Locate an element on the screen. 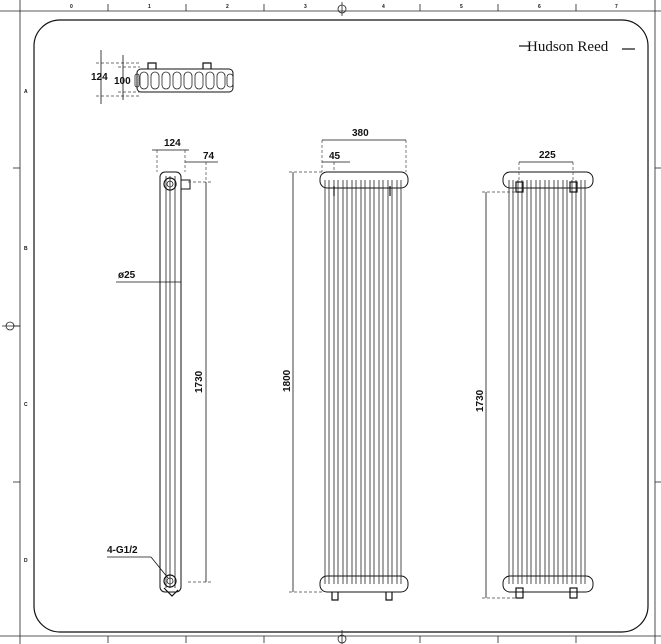  dim-side-offset: 74 is located at coordinates (209, 156).